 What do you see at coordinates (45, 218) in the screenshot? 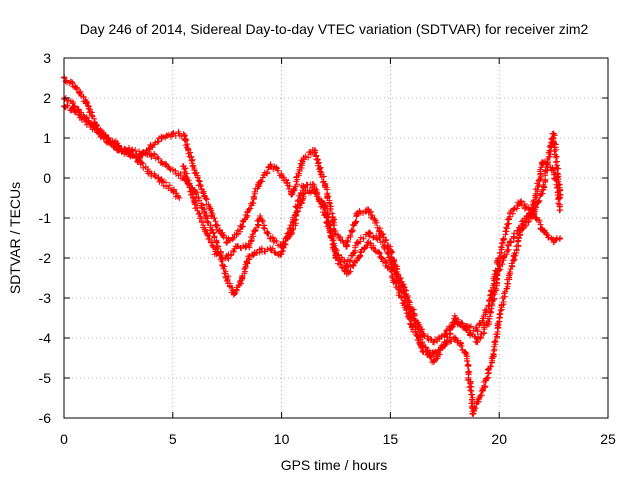
I see `y-tick-label: -1` at bounding box center [45, 218].